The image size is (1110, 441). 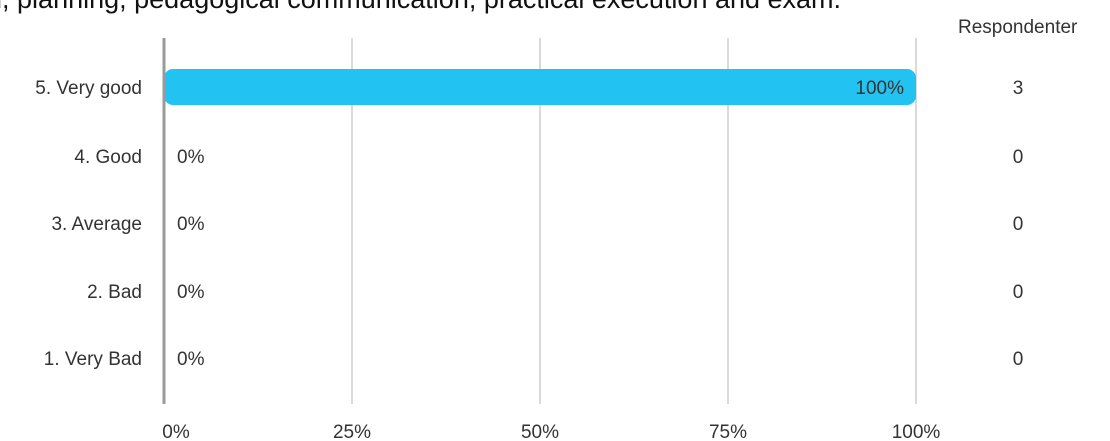 I want to click on x-tick-label: 0%, so click(x=176, y=431).